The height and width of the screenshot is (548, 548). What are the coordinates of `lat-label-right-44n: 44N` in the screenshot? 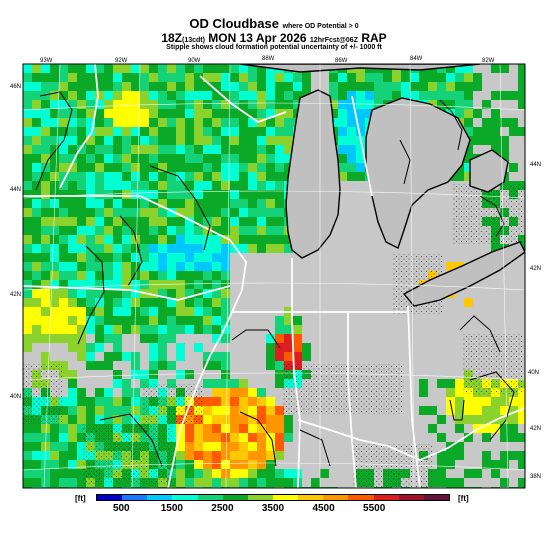 It's located at (536, 165).